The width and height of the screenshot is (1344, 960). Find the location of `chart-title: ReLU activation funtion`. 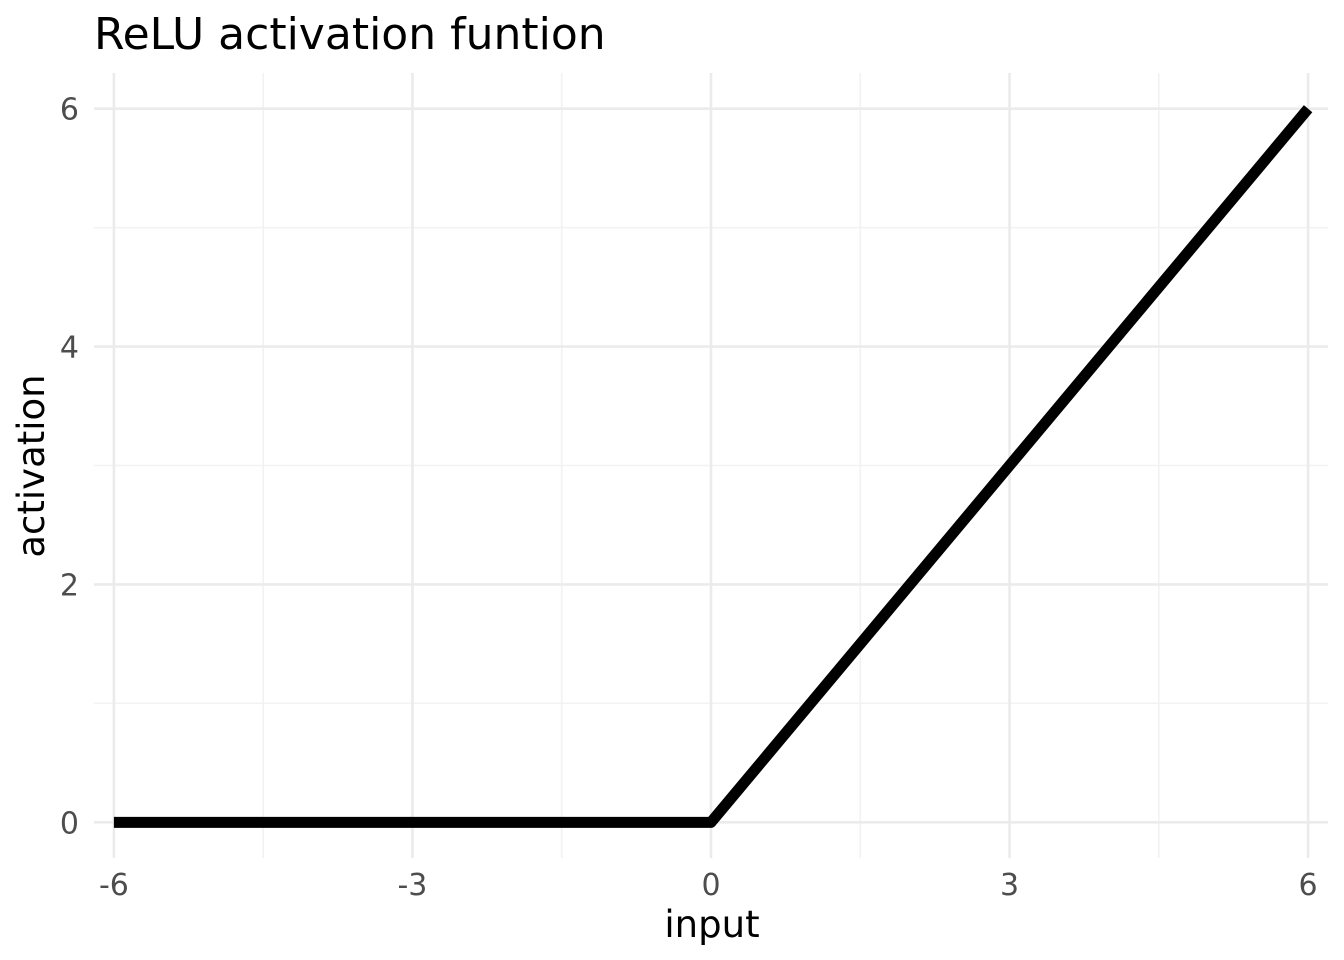

chart-title: ReLU activation funtion is located at coordinates (350, 34).